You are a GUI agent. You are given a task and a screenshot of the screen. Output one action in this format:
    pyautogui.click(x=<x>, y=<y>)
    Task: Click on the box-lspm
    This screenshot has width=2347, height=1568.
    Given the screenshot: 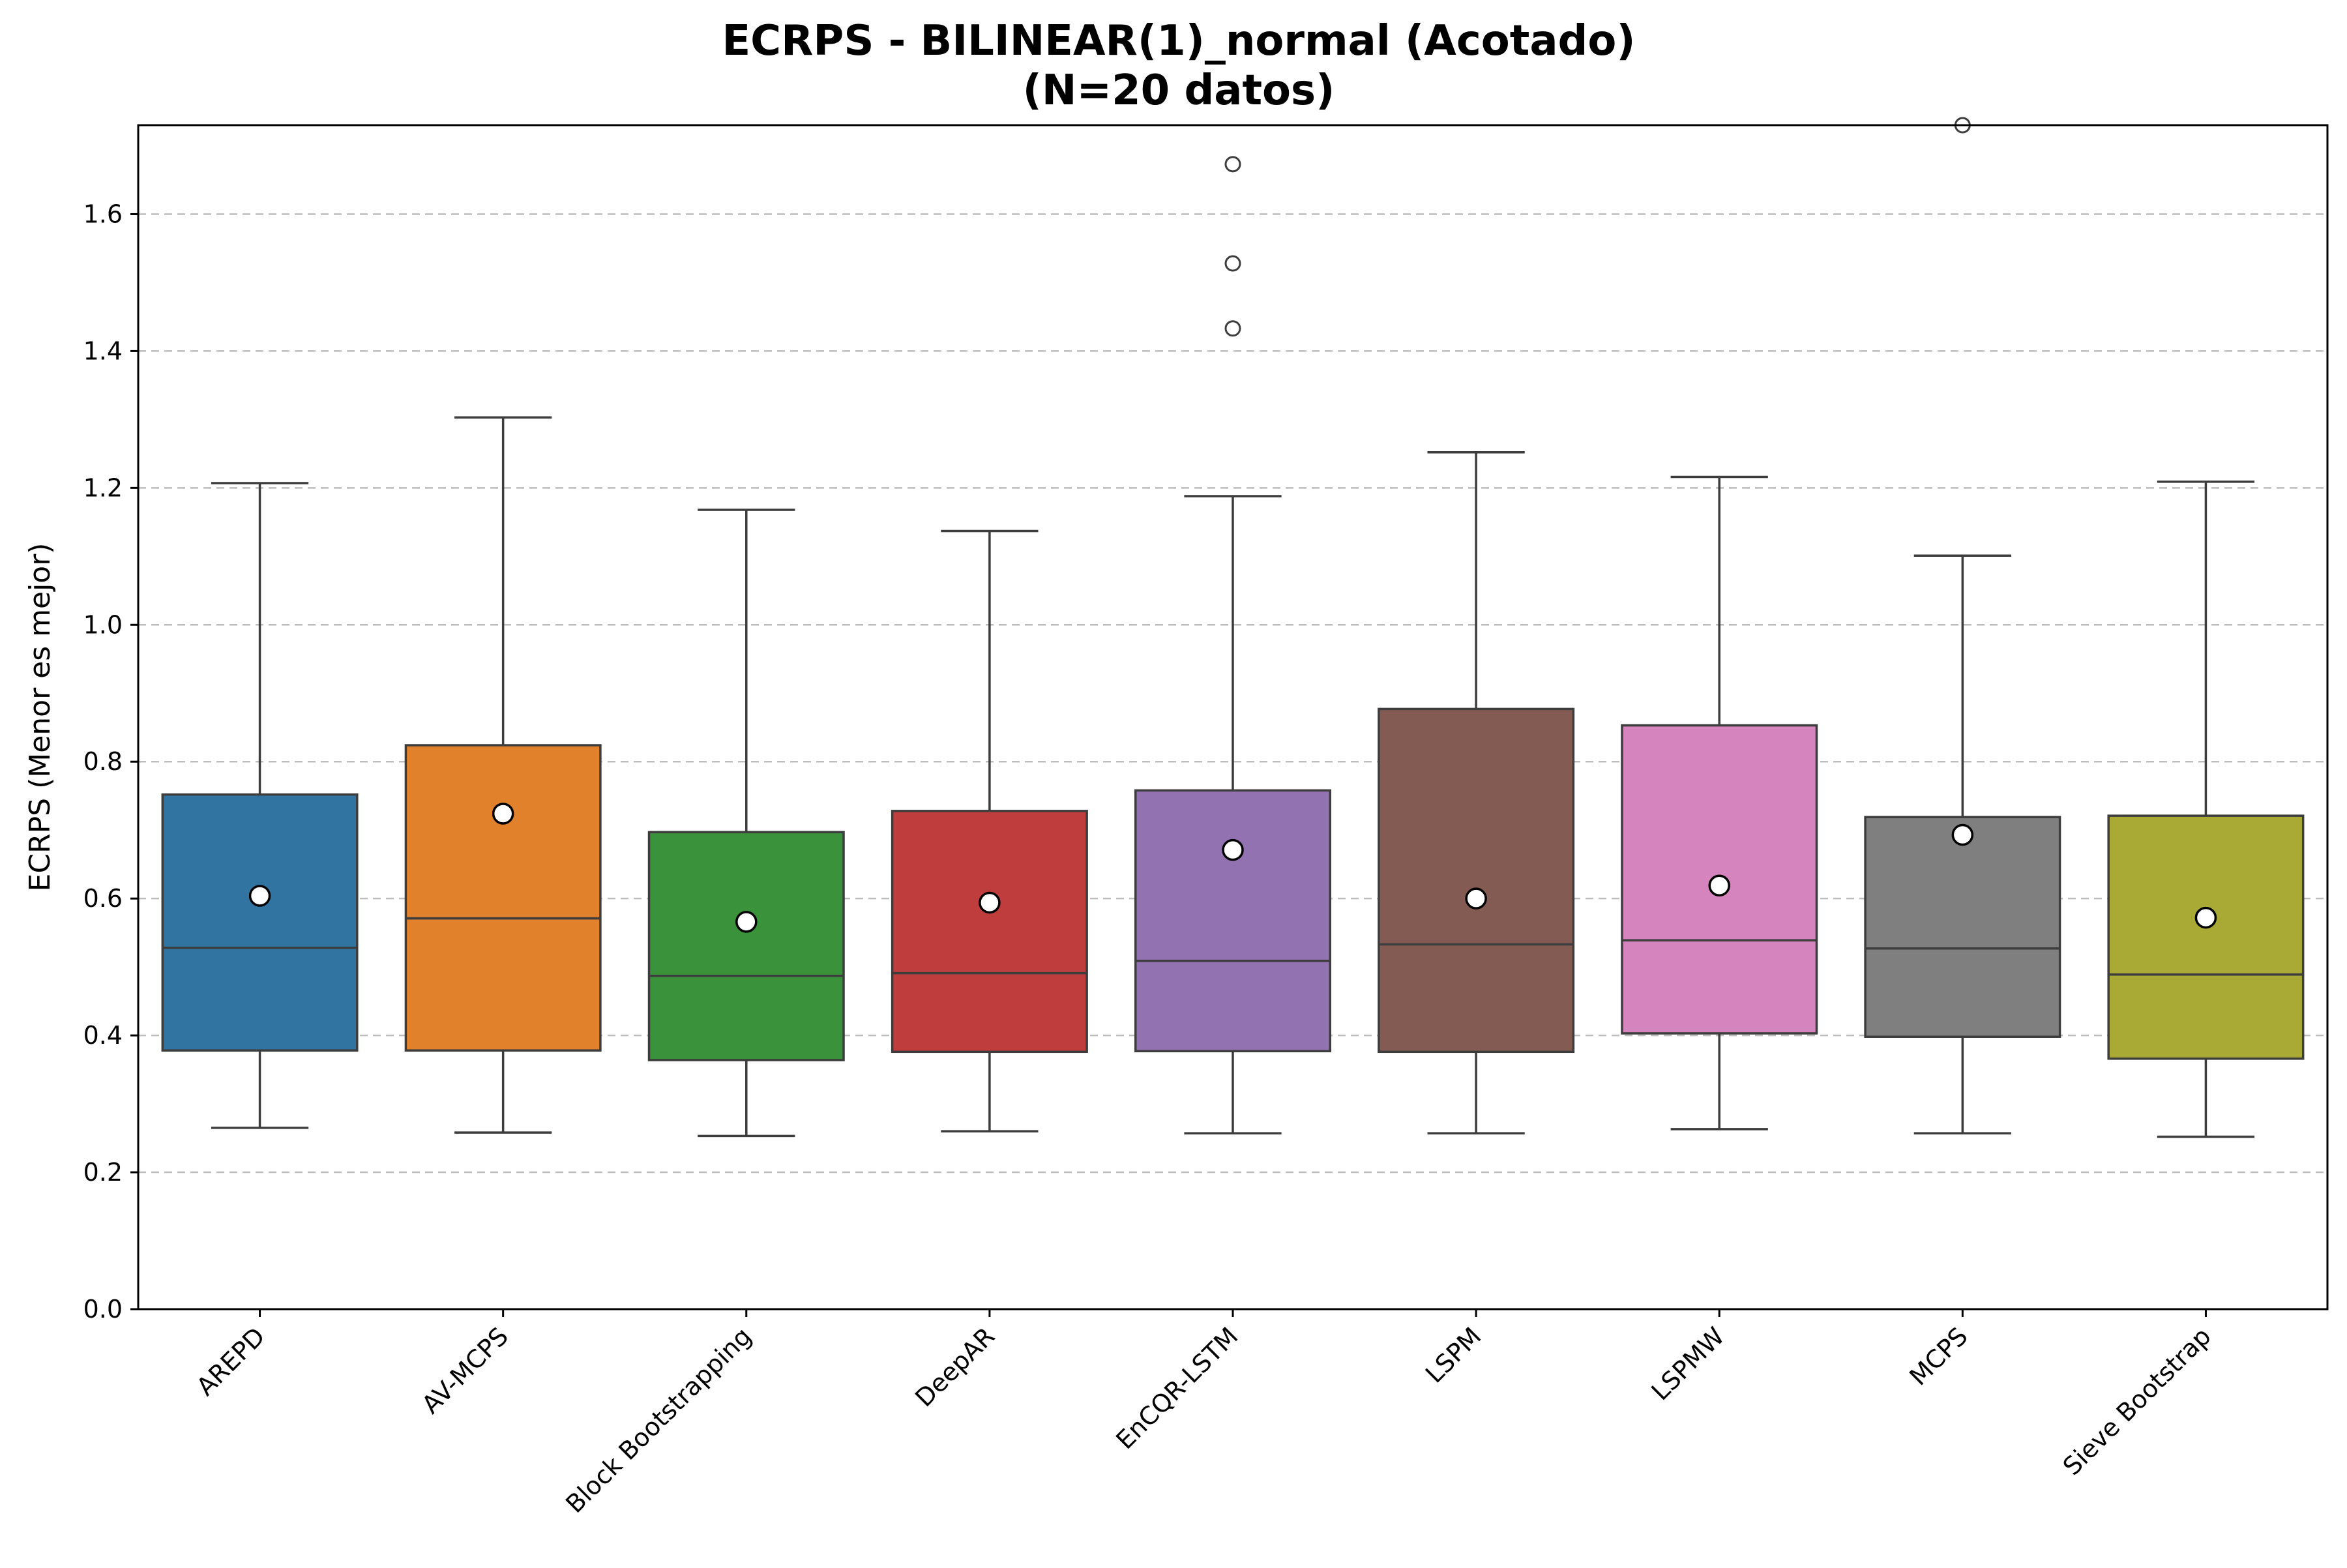 What is the action you would take?
    pyautogui.click(x=1476, y=792)
    